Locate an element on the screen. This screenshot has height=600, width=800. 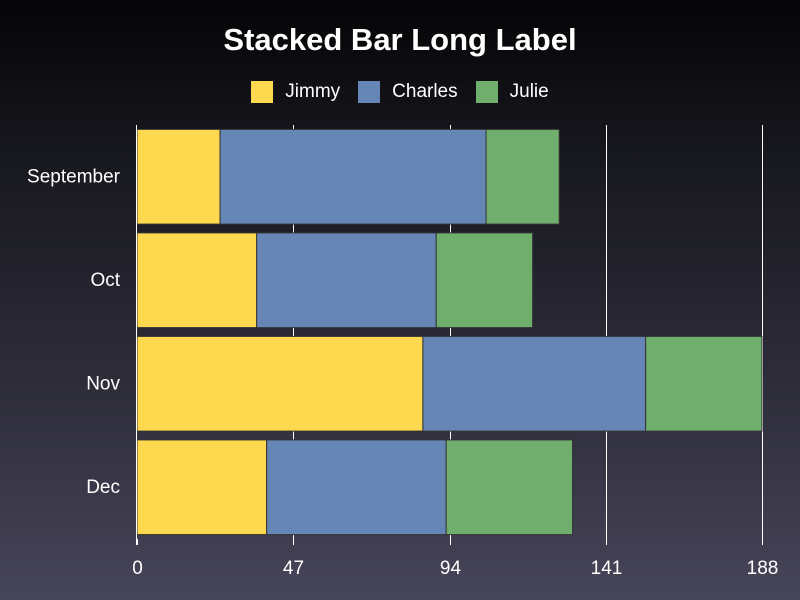
x-tick-label-47: 47 is located at coordinates (293, 568).